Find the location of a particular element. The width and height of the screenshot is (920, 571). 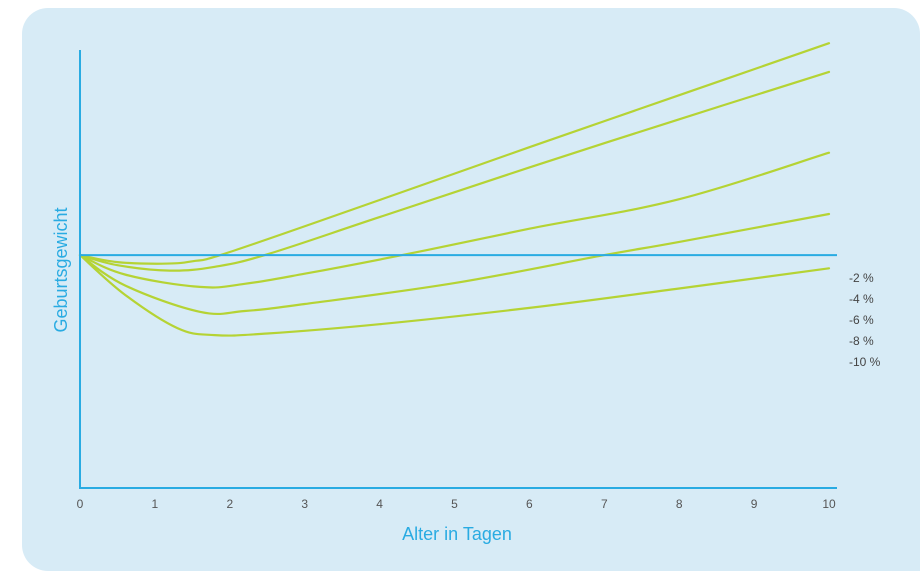

x-axis-title: Alter in Tagen is located at coordinates (457, 534).